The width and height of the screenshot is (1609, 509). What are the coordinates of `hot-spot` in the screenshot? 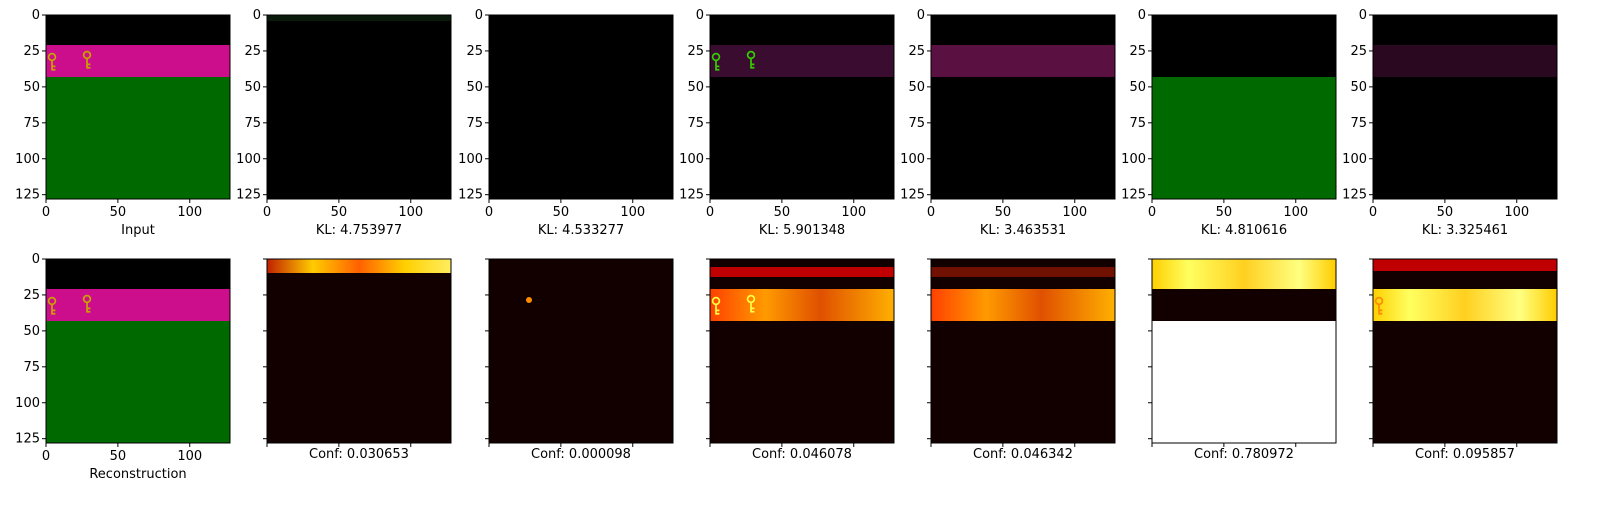 It's located at (529, 300).